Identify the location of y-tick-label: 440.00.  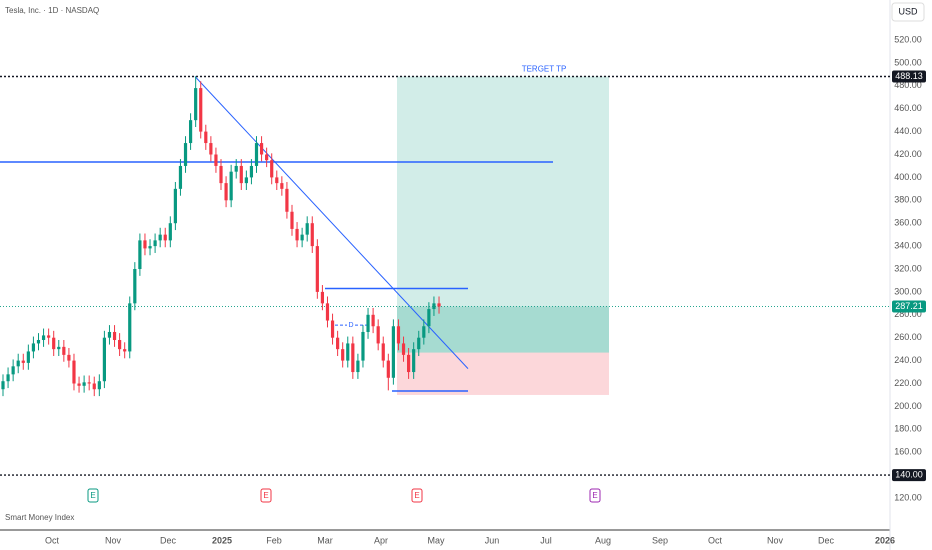
(908, 131).